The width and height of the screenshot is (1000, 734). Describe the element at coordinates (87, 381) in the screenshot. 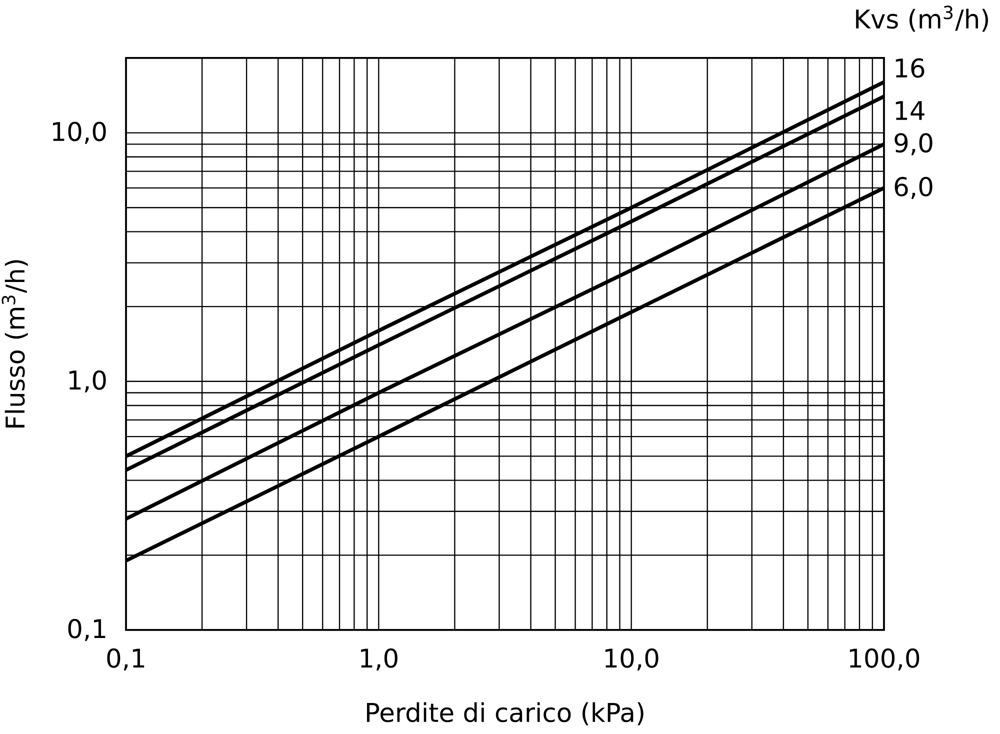

I see `y-tick-label: 1,0` at that location.